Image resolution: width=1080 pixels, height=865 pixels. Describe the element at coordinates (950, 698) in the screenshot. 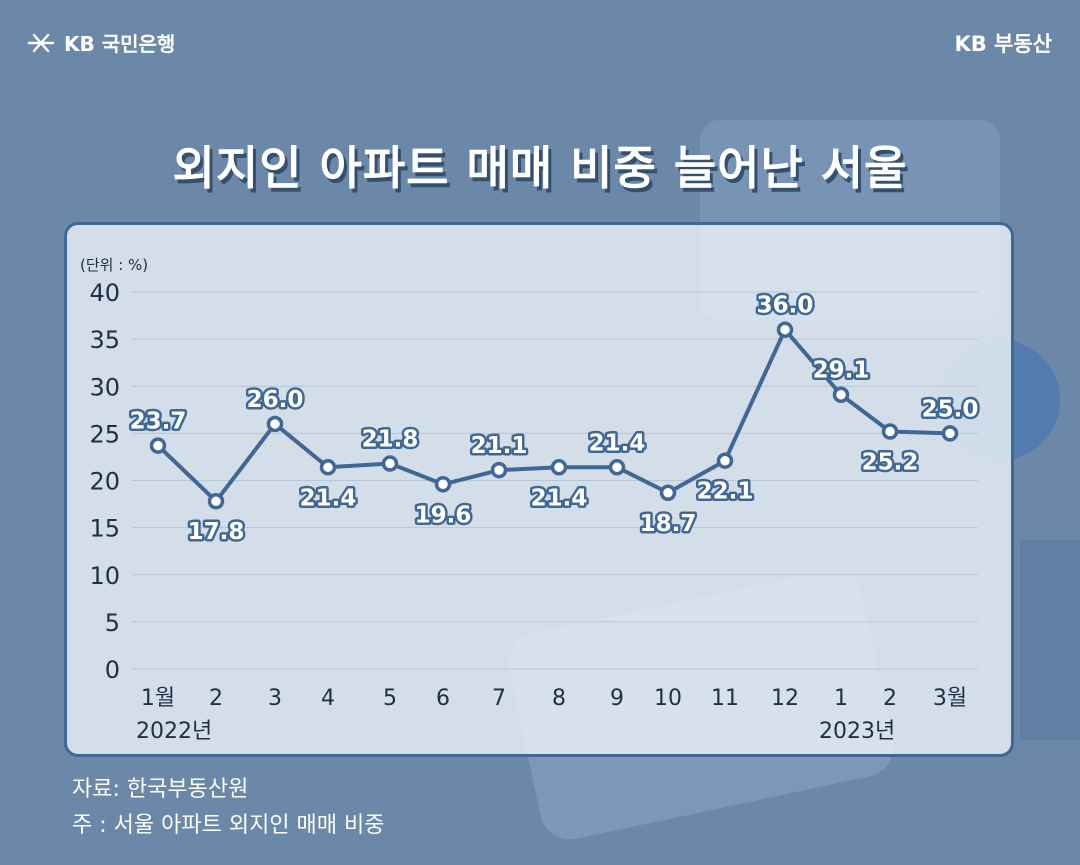

I see `x-tick-label: 3월` at that location.